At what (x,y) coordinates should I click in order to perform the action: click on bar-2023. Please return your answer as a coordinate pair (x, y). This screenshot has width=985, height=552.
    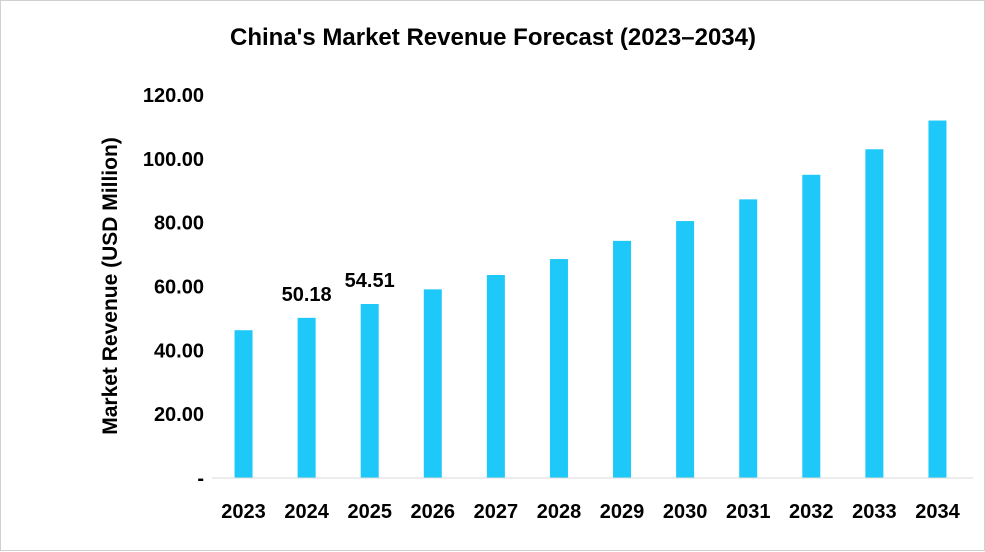
    Looking at the image, I should click on (243, 404).